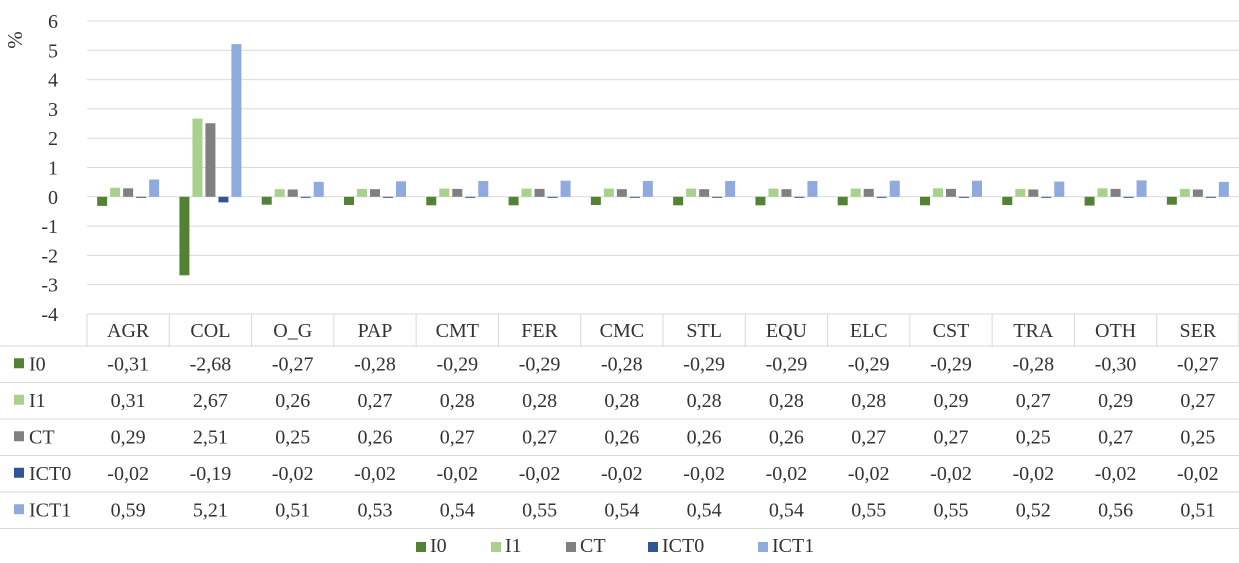 The width and height of the screenshot is (1239, 563). I want to click on bar-ct-cmc, so click(621, 193).